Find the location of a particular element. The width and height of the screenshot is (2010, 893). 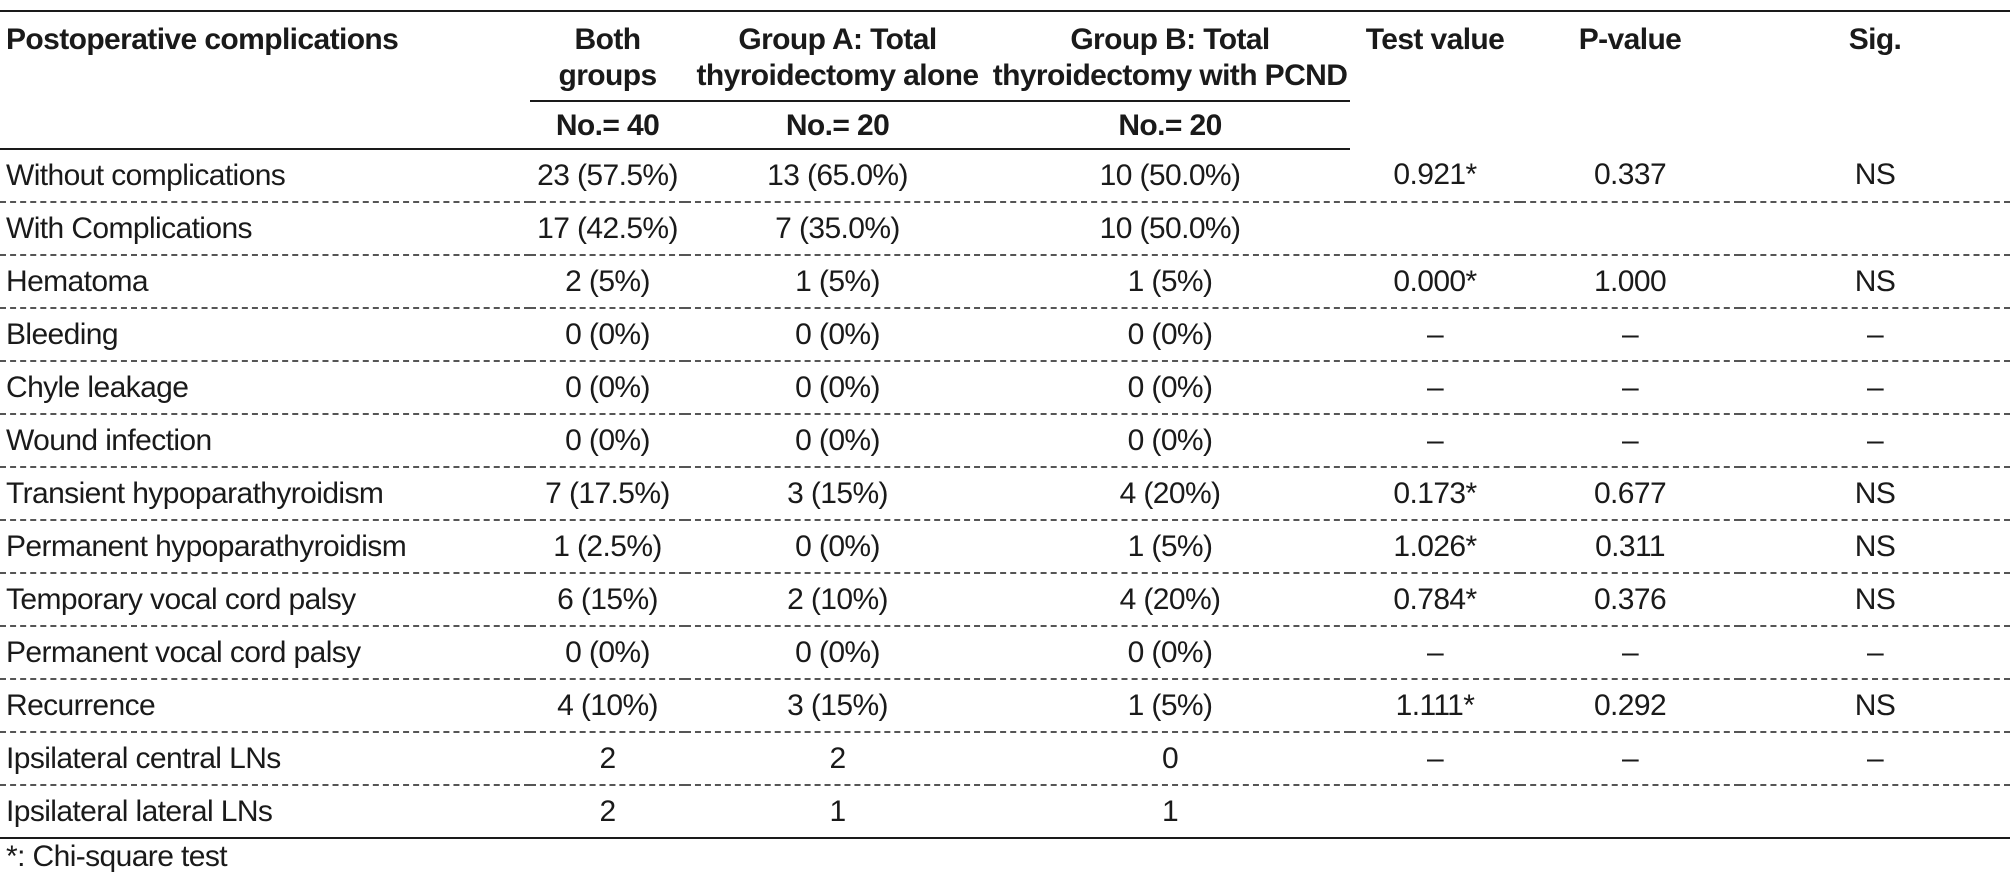

cell-complication: Chyle leakage is located at coordinates (265, 388).